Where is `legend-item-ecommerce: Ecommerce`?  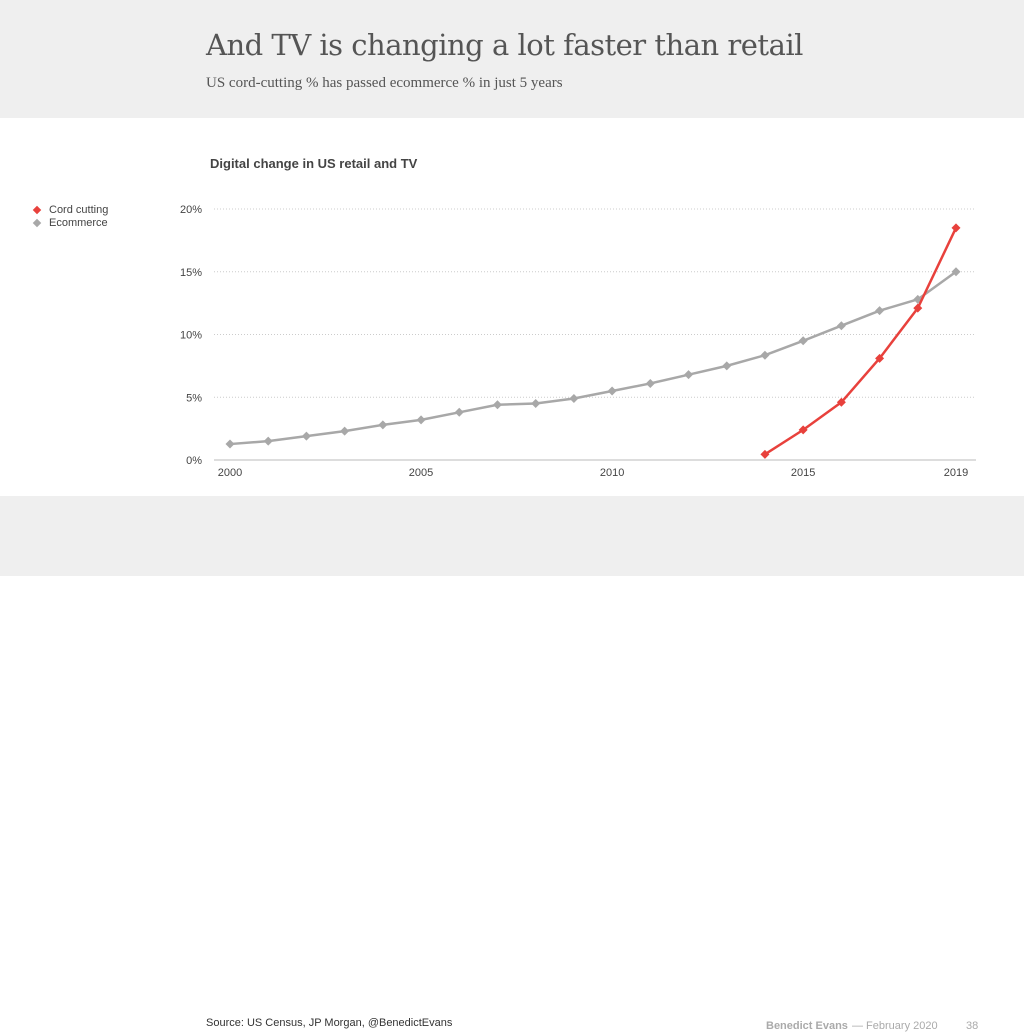
legend-item-ecommerce: Ecommerce is located at coordinates (70, 222).